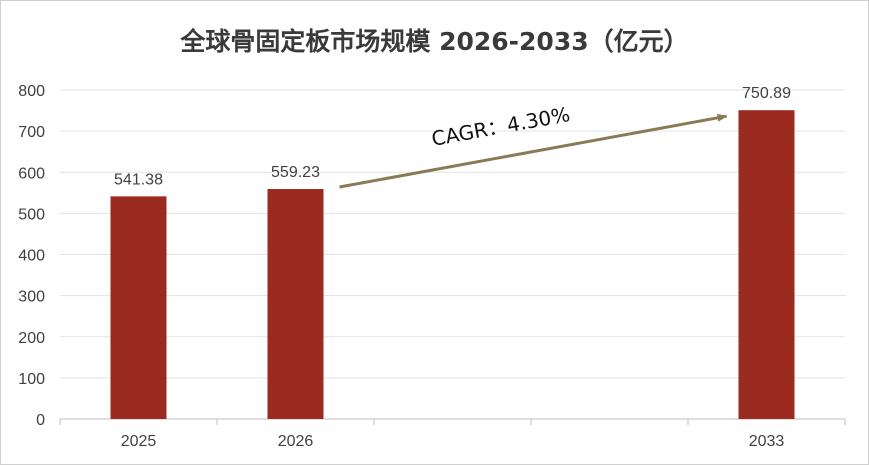 The width and height of the screenshot is (869, 465). I want to click on y-tick-label: 800, so click(31, 91).